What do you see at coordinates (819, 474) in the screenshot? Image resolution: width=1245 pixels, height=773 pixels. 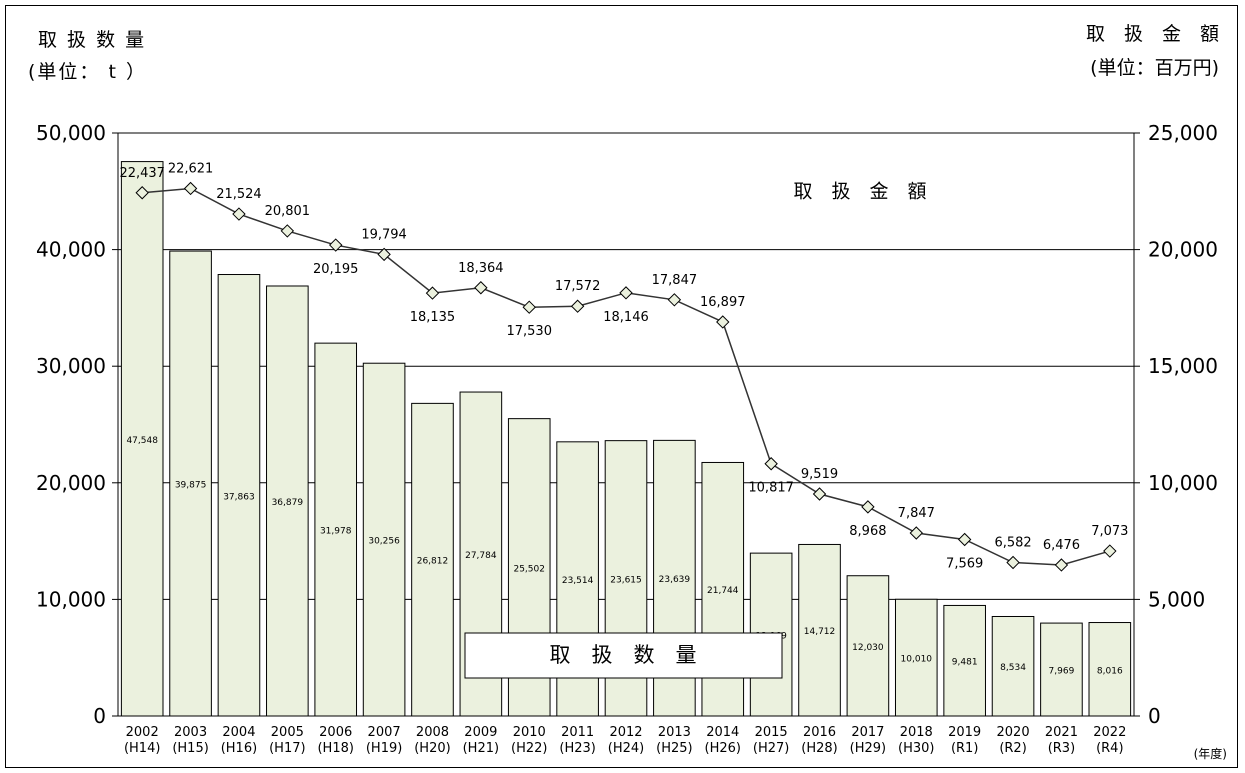 I see `line-value-label: 9,519` at bounding box center [819, 474].